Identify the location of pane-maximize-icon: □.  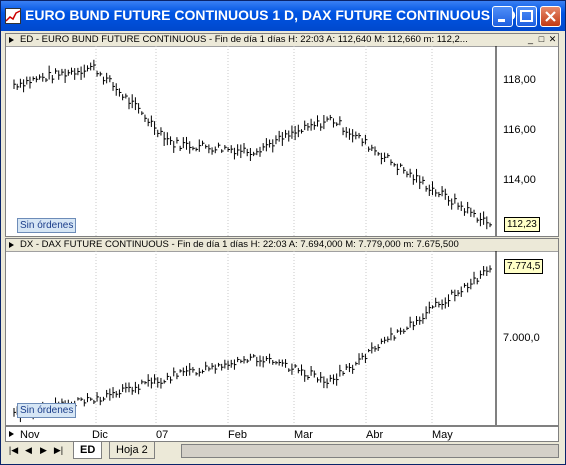
(541, 39).